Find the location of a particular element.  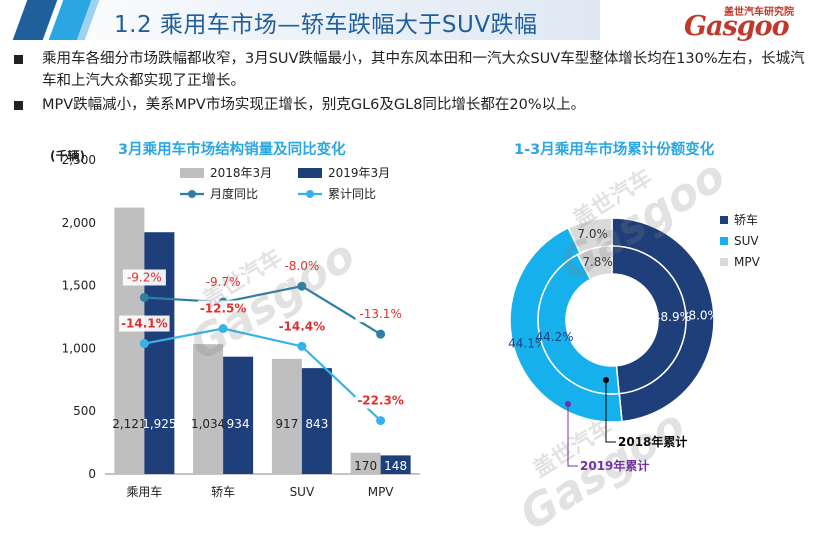

ring-label-2019: 2019年累计 is located at coordinates (614, 465).